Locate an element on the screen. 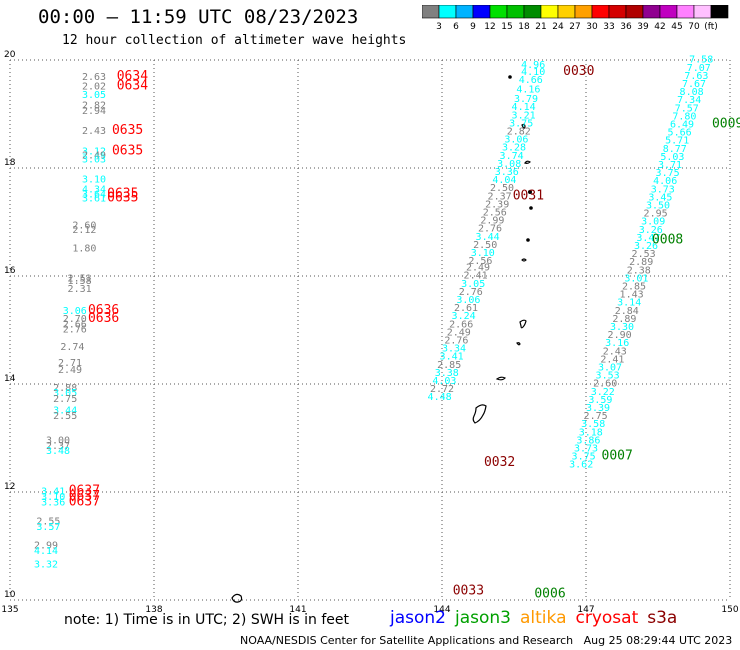  swh-value: 2.76 is located at coordinates (471, 292).